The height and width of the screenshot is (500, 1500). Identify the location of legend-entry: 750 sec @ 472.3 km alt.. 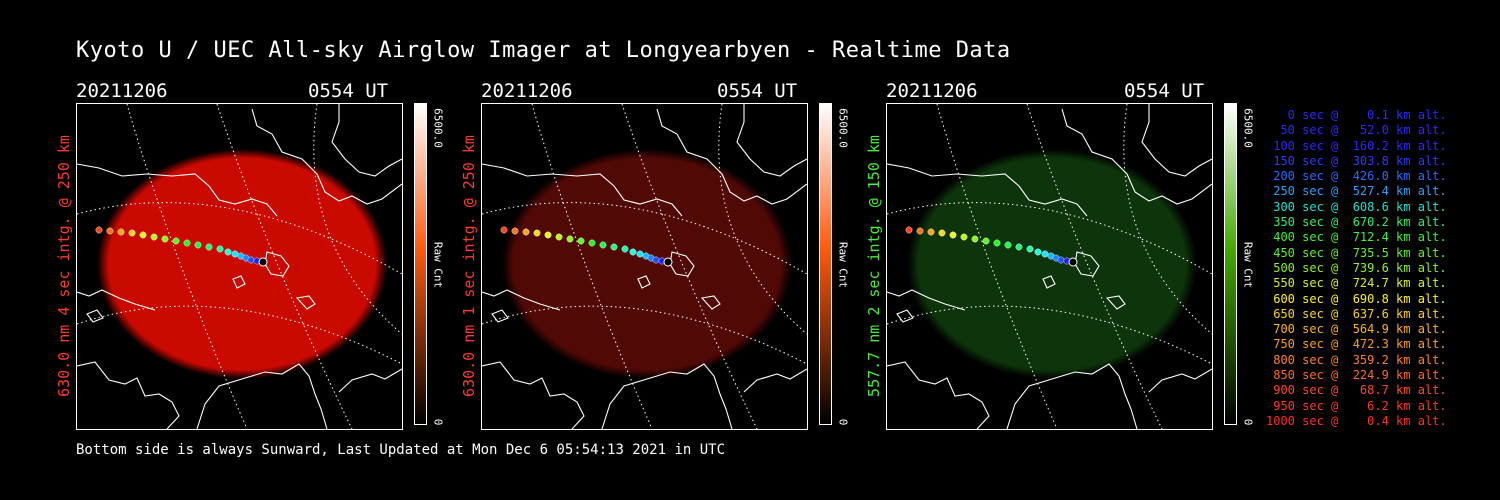
(1356, 344).